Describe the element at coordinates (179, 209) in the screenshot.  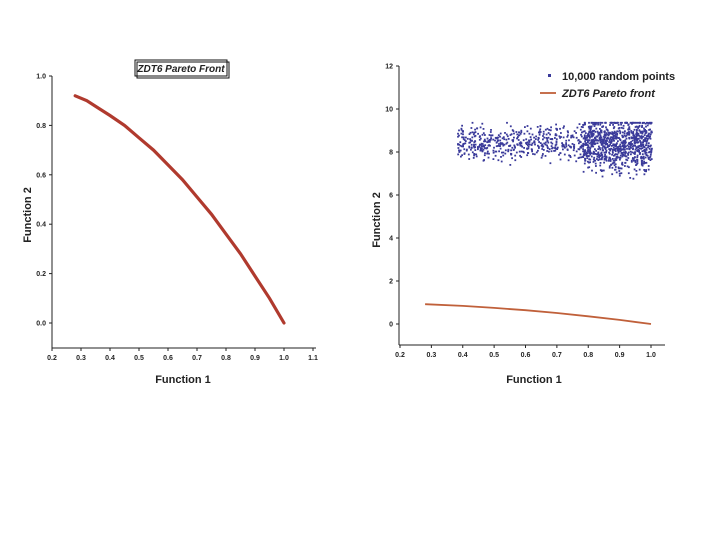
I see `pareto-front-line` at that location.